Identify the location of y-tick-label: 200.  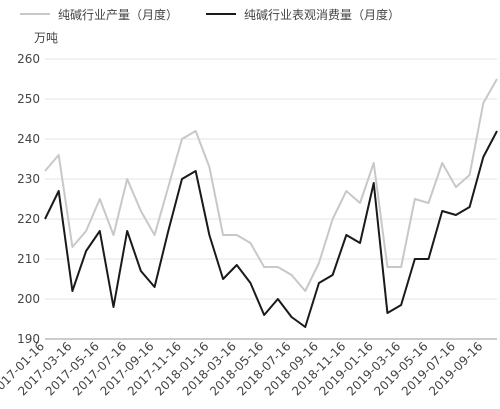
(28, 299).